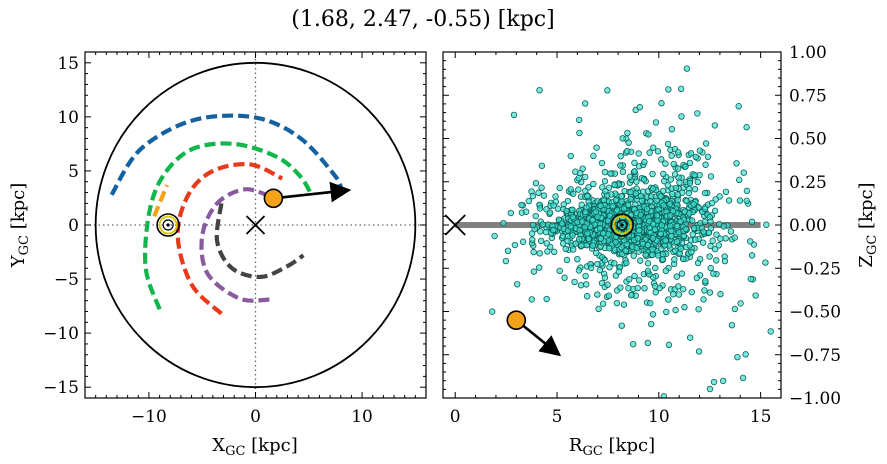 The height and width of the screenshot is (464, 887). I want to click on sun-dot, so click(622, 225).